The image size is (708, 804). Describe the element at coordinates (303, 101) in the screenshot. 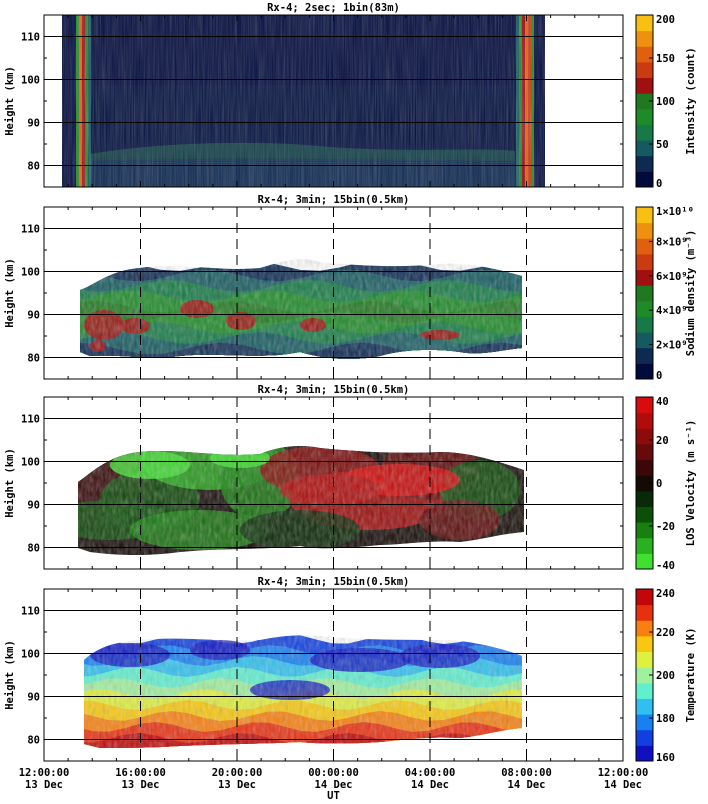

I see `intensity-texture` at that location.